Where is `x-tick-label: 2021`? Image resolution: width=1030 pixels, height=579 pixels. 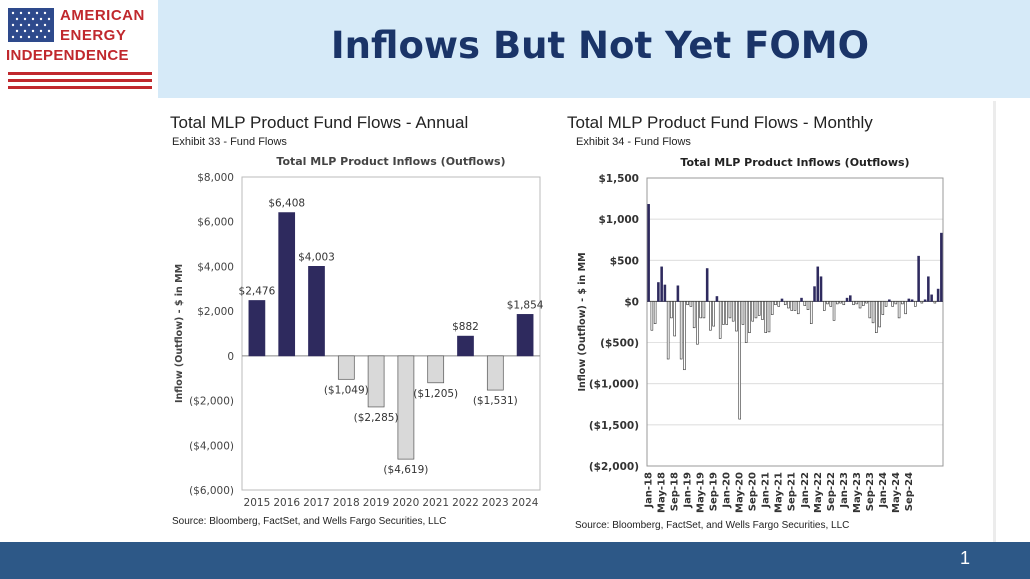
x-tick-label: 2021 is located at coordinates (435, 503).